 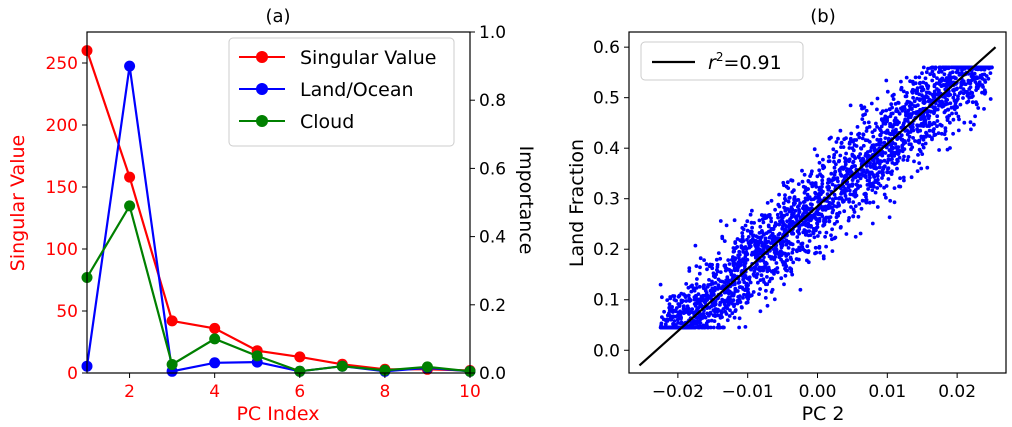 What do you see at coordinates (488, 203) in the screenshot?
I see `panel-a-right-ticks: 0.0 0.2 0.4 0.6 0.8 1.0` at bounding box center [488, 203].